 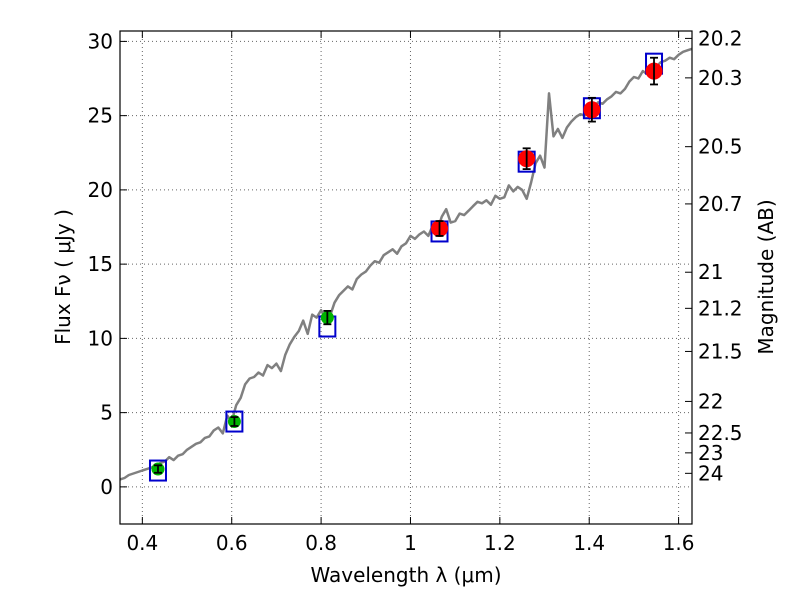 I want to click on right-tick-label: 20.7, so click(x=720, y=204).